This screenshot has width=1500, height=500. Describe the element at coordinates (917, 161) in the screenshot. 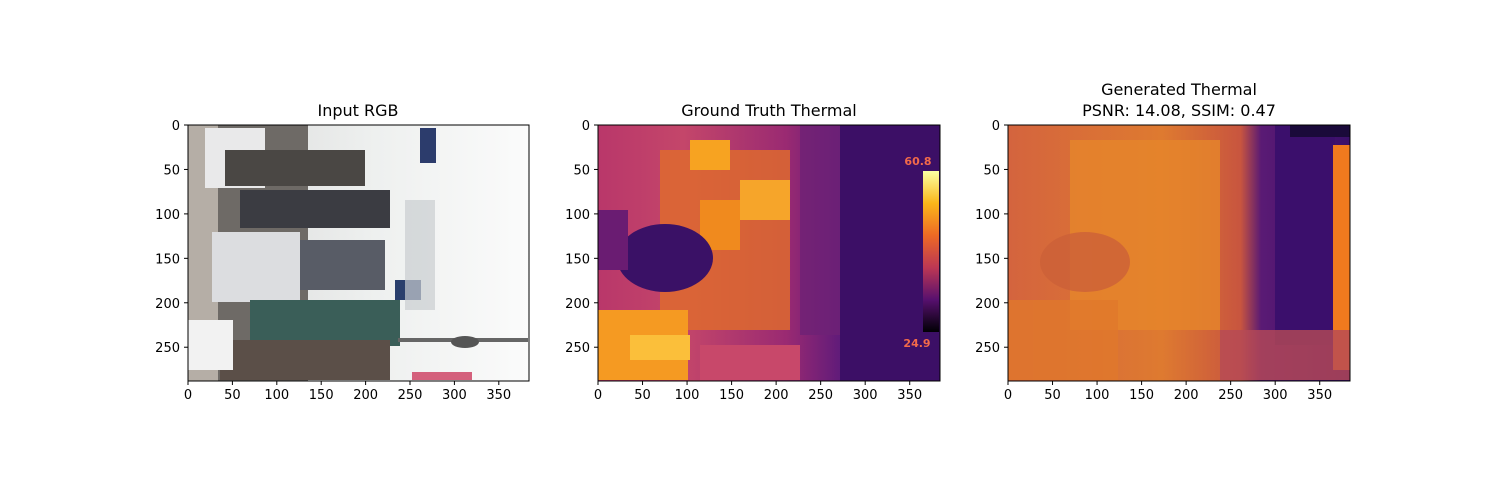

I see `colorbar-max-label: 60.8` at that location.